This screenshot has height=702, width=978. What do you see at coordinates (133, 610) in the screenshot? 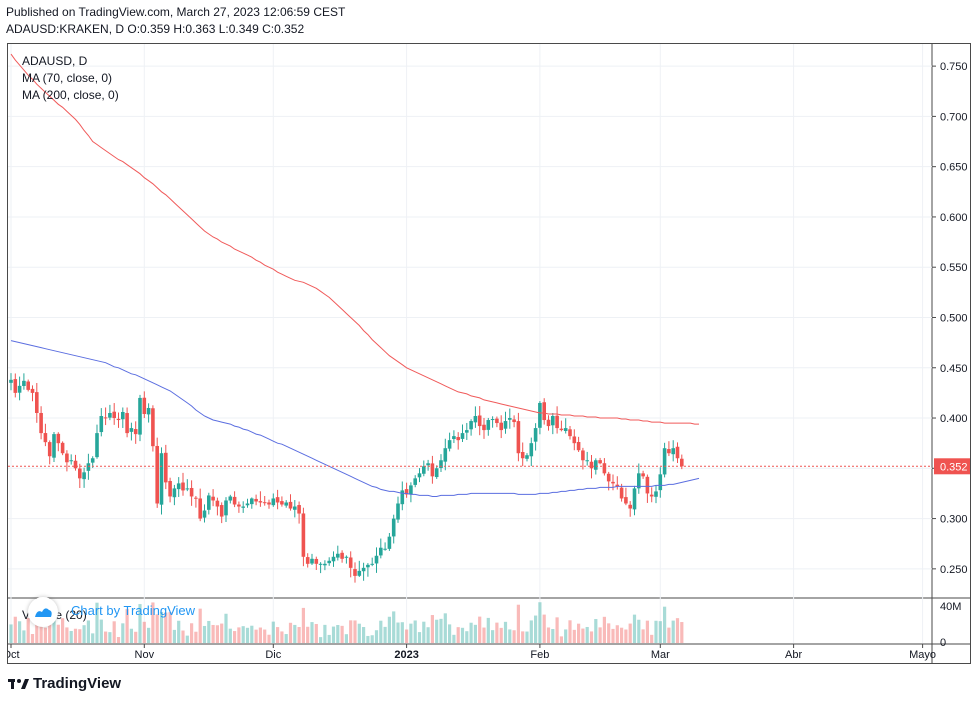
I see `chart-by-tradingview-link: Chart by TradingView` at bounding box center [133, 610].